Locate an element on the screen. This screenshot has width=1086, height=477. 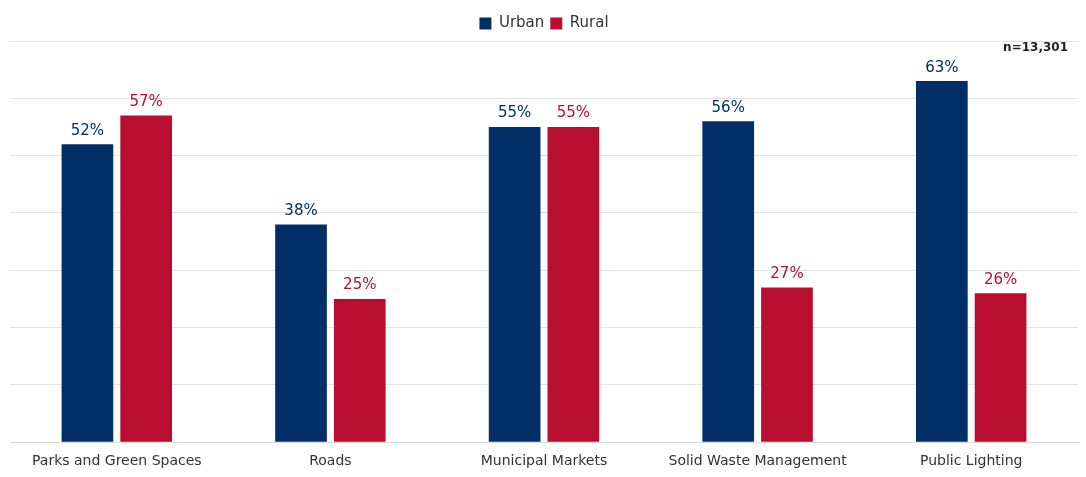
x-tick-label: Public Lighting is located at coordinates (971, 460).